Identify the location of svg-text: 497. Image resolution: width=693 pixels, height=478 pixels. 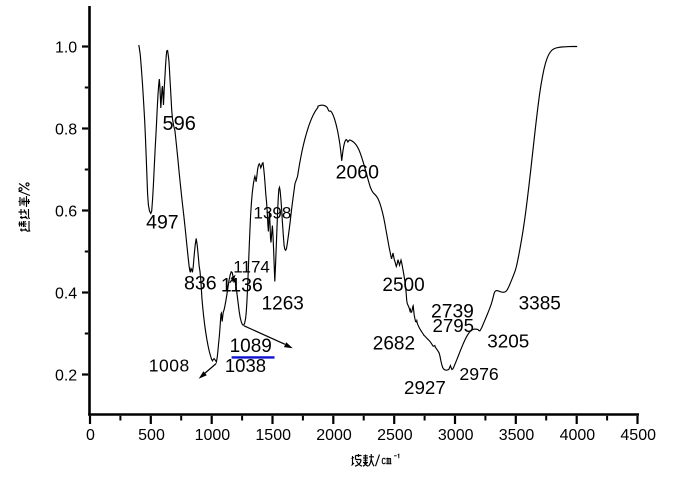
(162, 223).